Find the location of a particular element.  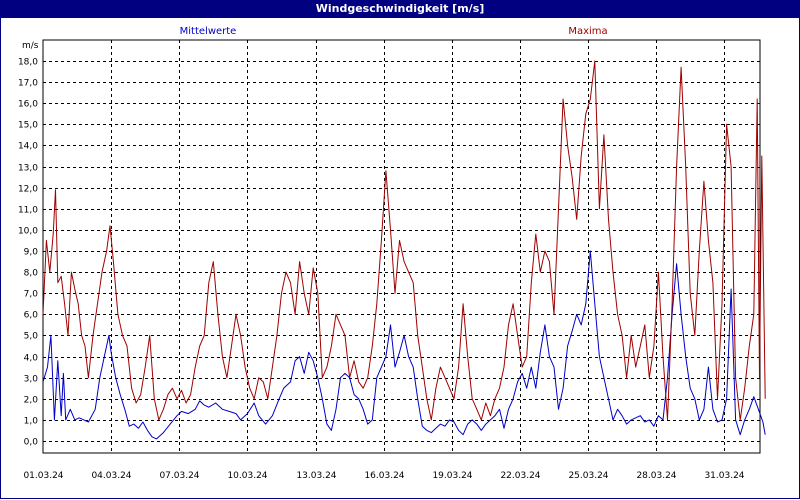

x-tick-label: 07.03.24 is located at coordinates (179, 476).